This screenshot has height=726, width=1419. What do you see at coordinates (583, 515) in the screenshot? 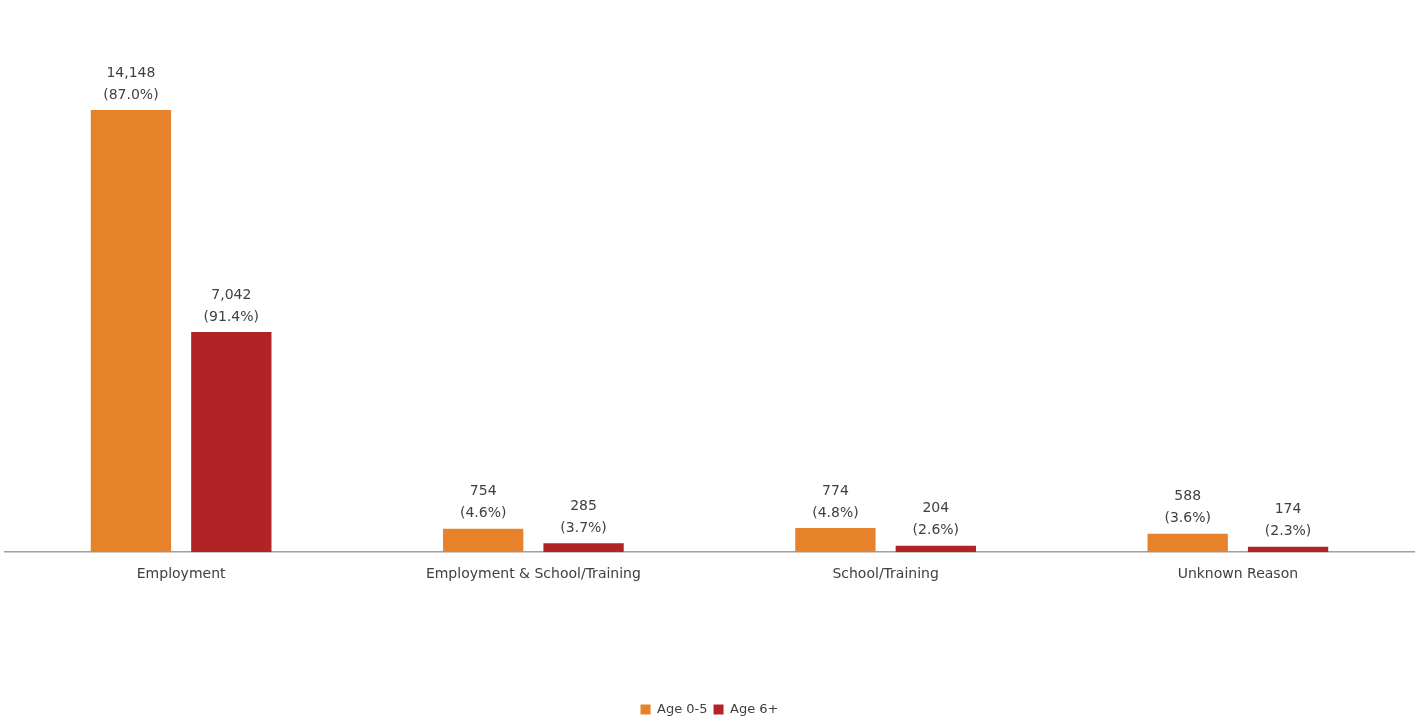
I see `data-label: 285 (3.7%)` at bounding box center [583, 515].